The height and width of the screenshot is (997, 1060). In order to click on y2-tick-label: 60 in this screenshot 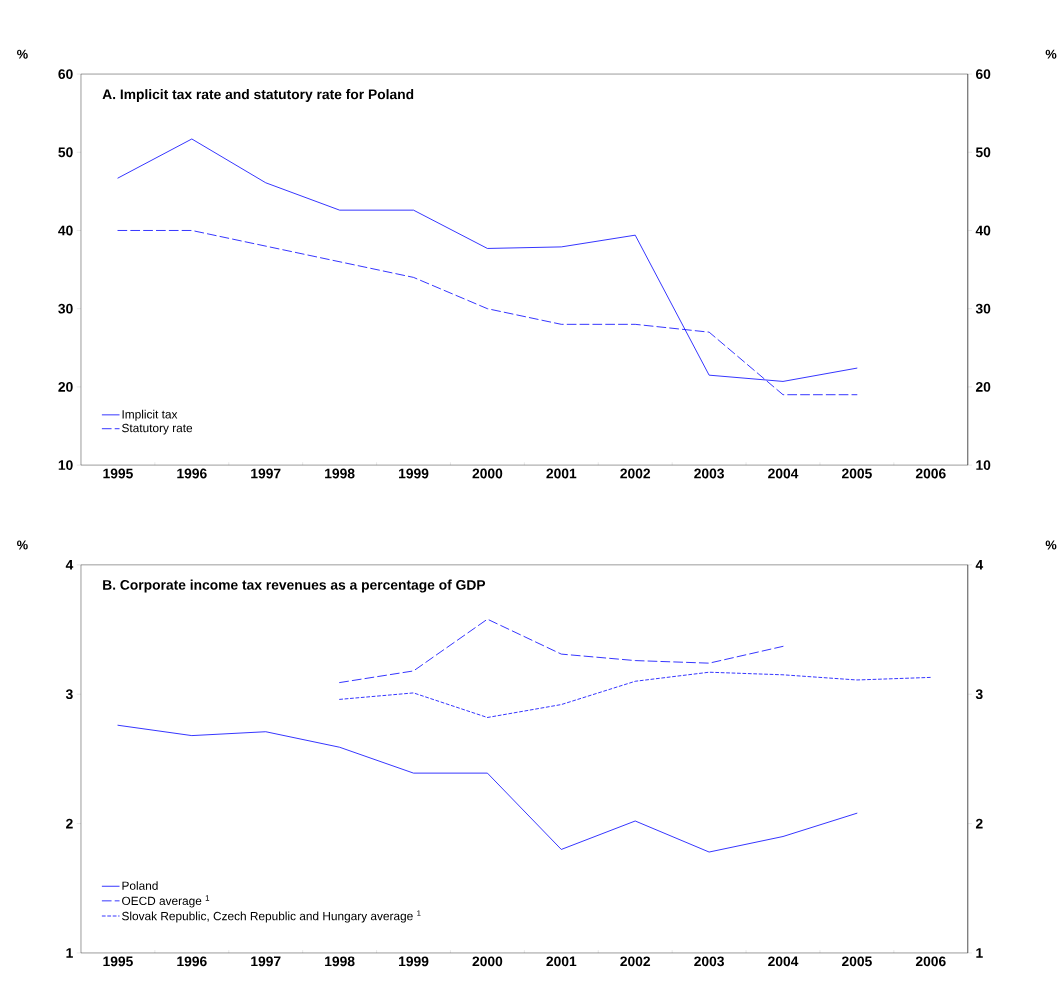, I will do `click(983, 73)`.